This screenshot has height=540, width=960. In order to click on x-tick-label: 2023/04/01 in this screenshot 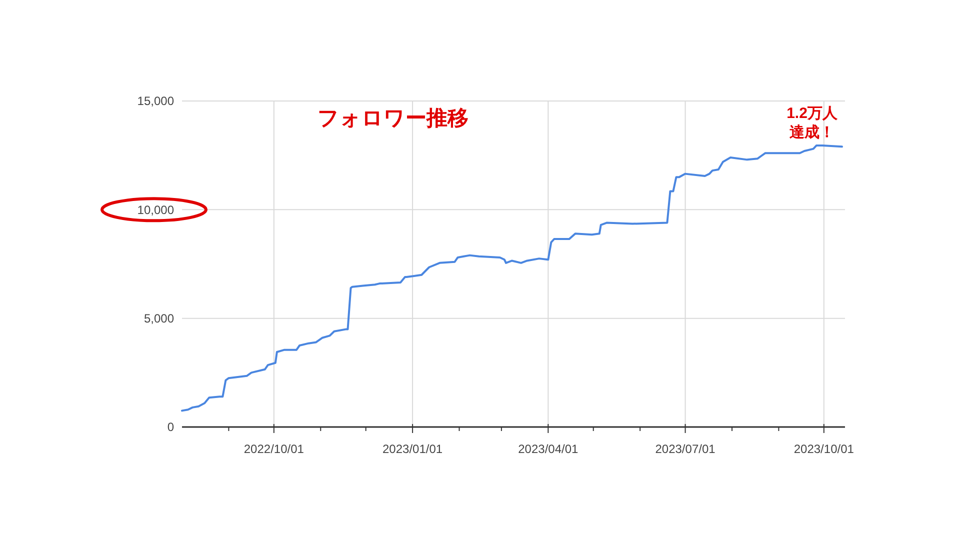, I will do `click(548, 449)`.